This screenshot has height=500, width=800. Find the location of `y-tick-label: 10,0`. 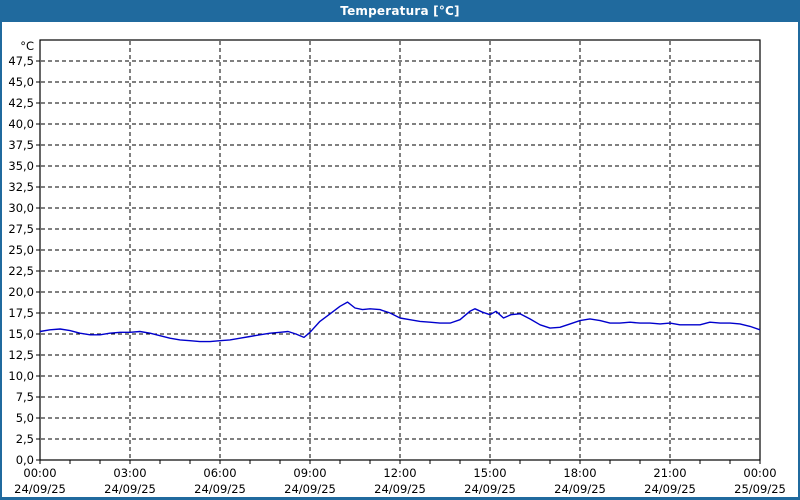

y-tick-label: 10,0 is located at coordinates (21, 376).